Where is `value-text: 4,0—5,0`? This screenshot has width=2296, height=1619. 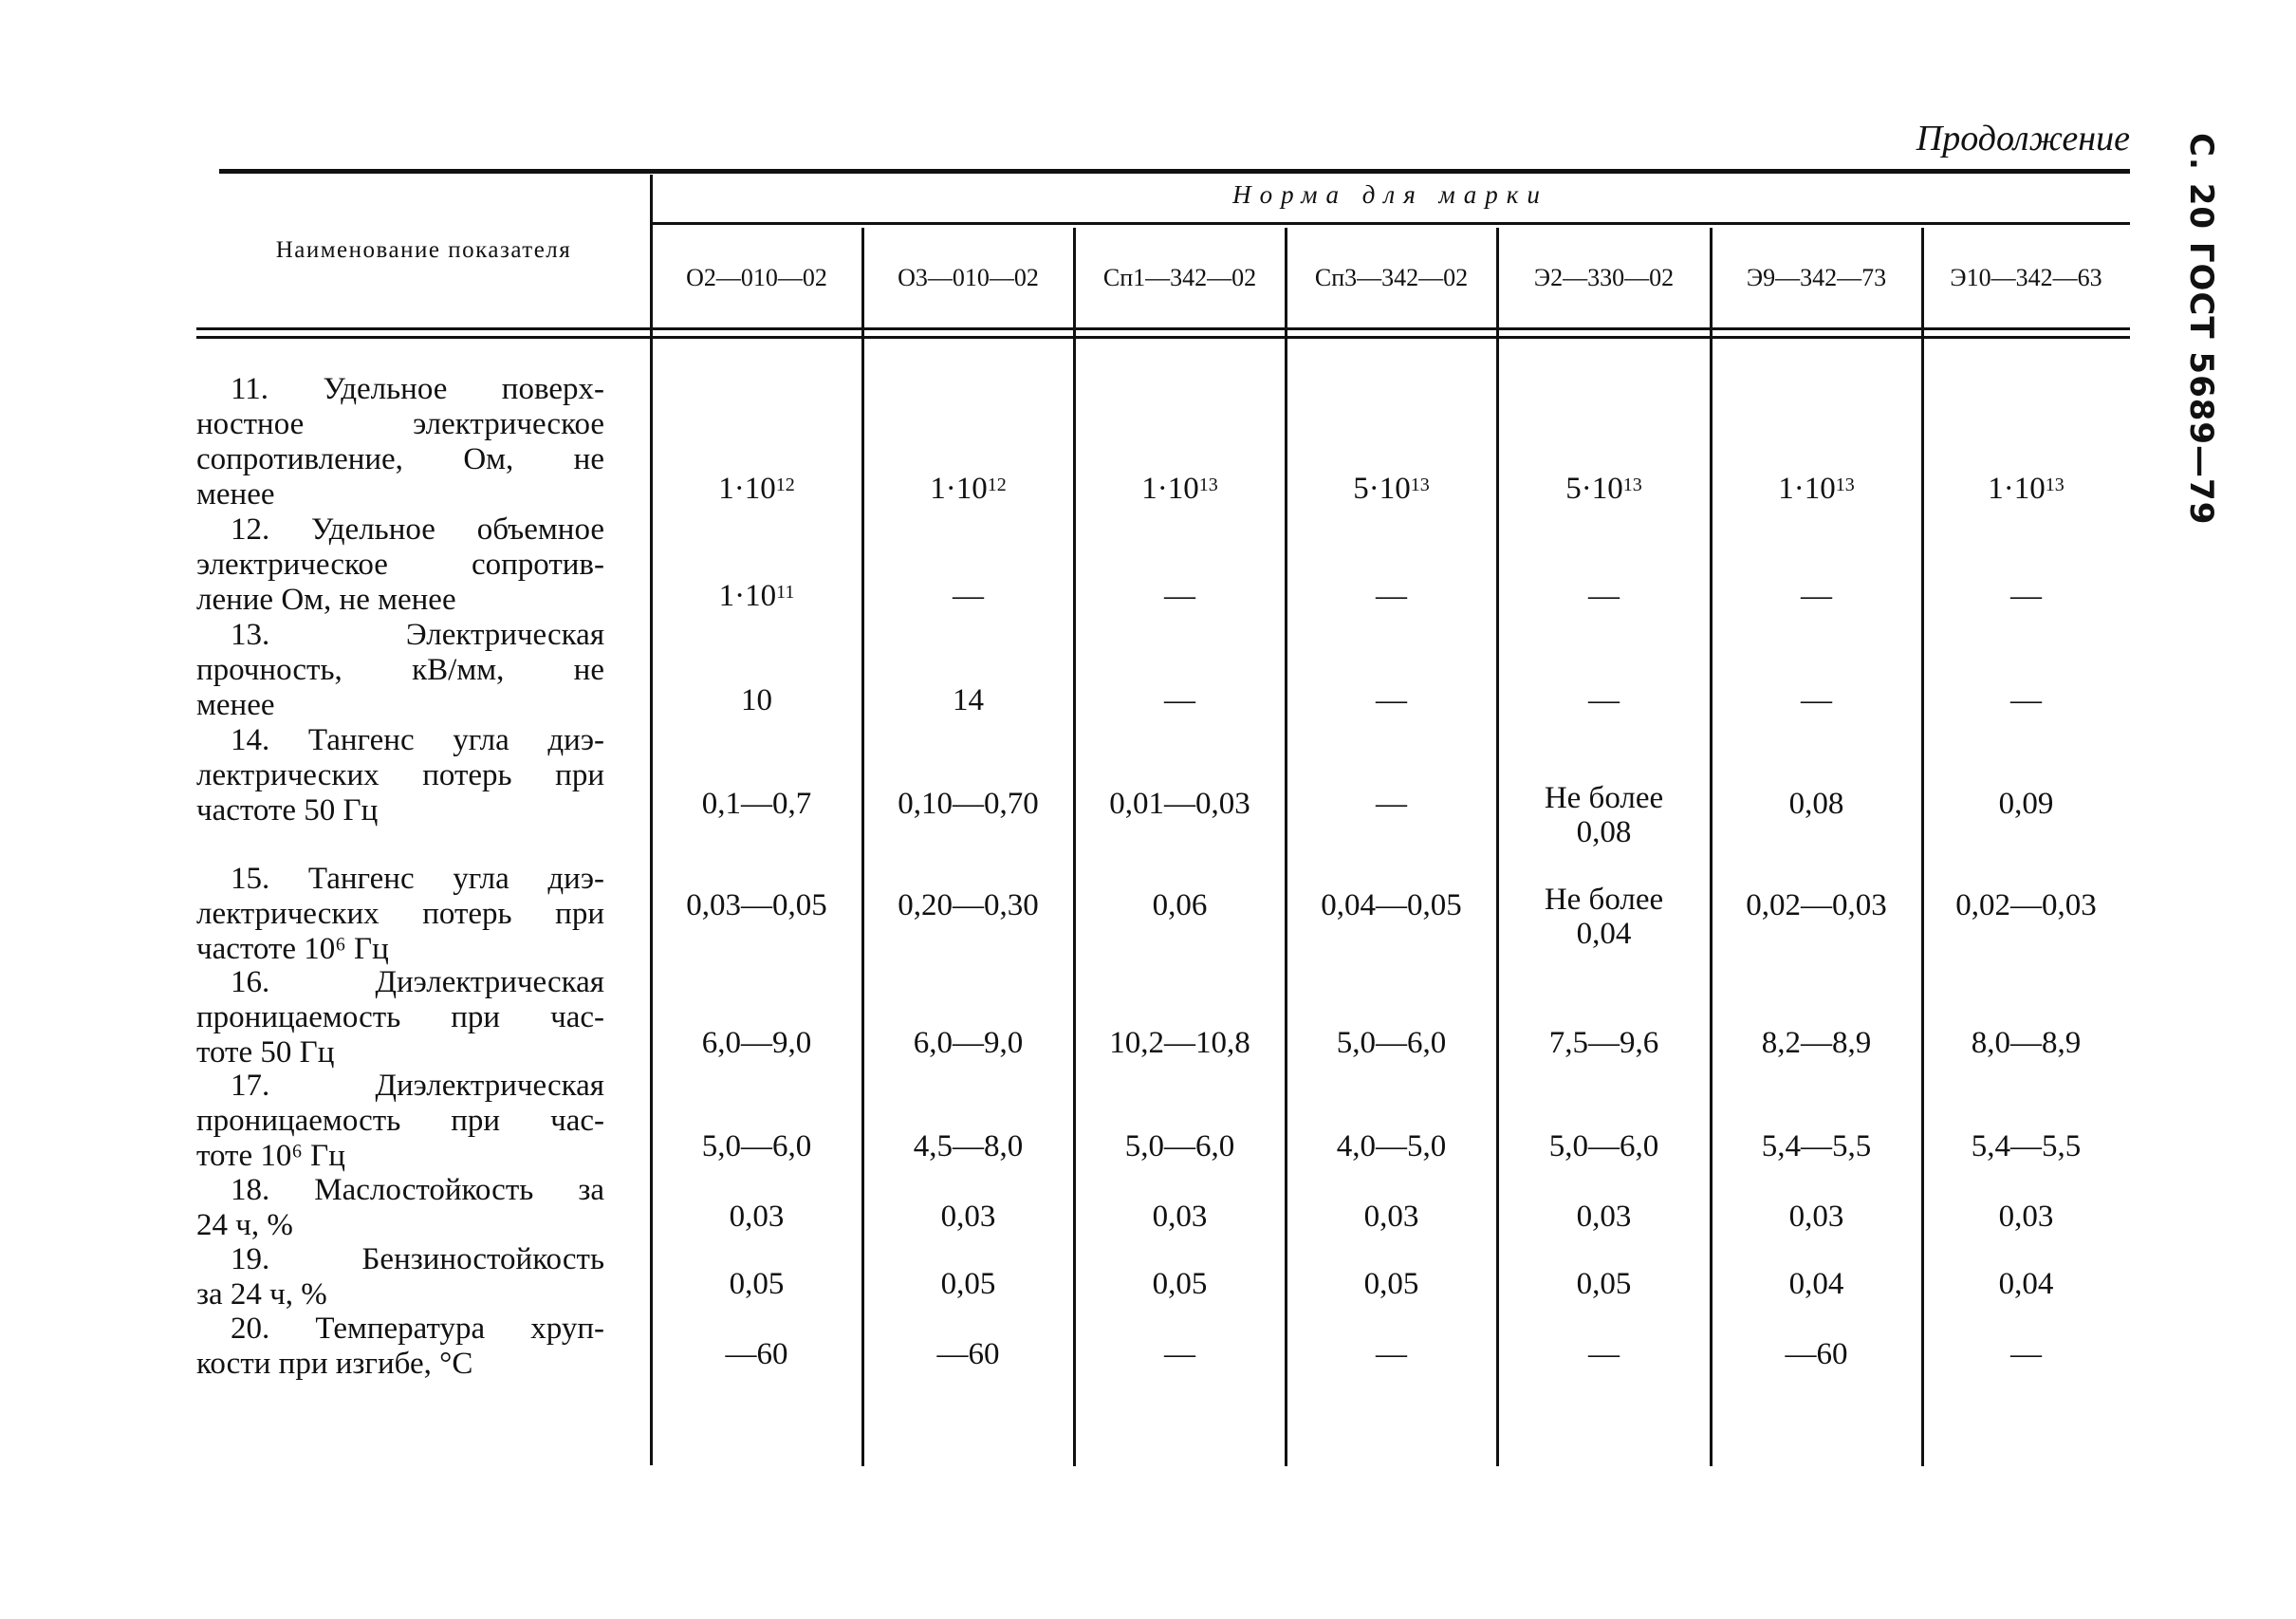 value-text: 4,0—5,0 is located at coordinates (1391, 1146).